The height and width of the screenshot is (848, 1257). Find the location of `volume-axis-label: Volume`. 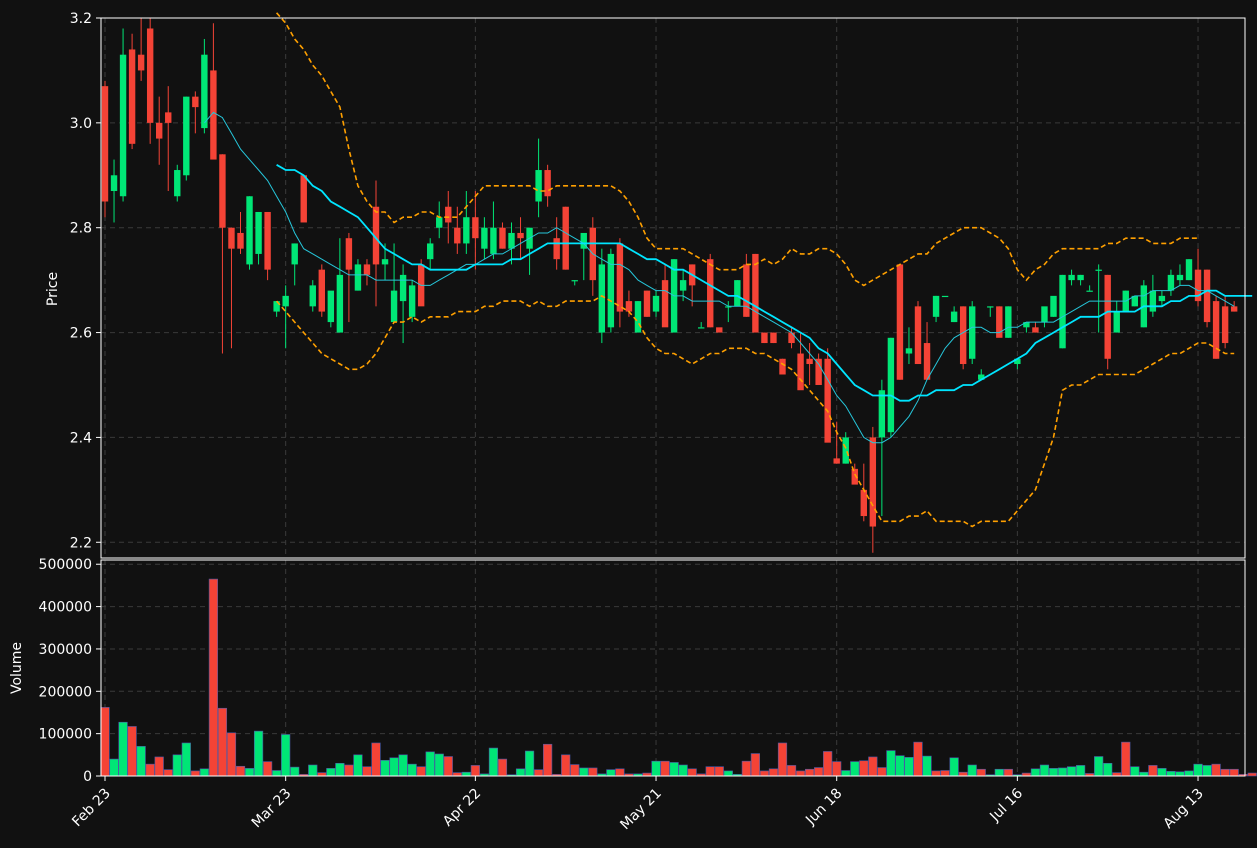

volume-axis-label: Volume is located at coordinates (17, 668).